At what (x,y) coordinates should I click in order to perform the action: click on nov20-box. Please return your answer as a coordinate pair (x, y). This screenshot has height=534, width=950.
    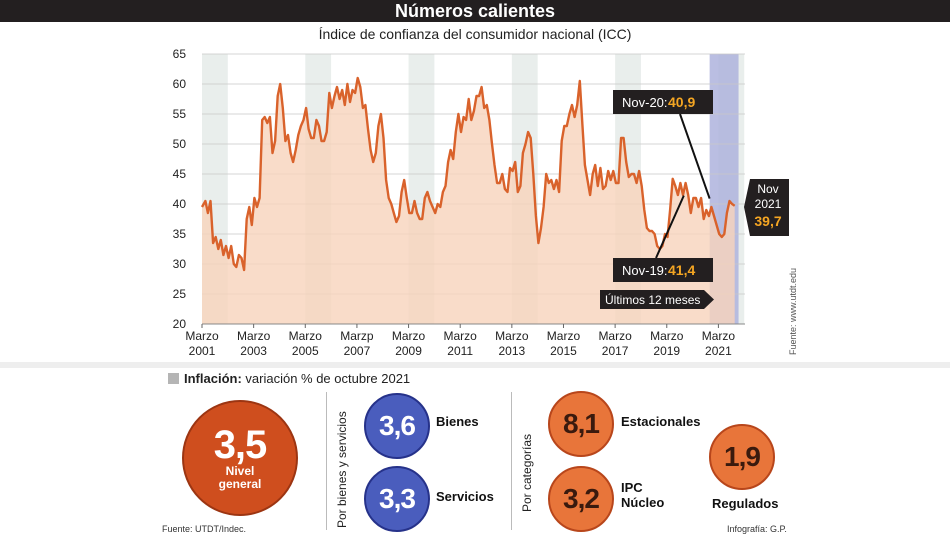
    Looking at the image, I should click on (663, 102).